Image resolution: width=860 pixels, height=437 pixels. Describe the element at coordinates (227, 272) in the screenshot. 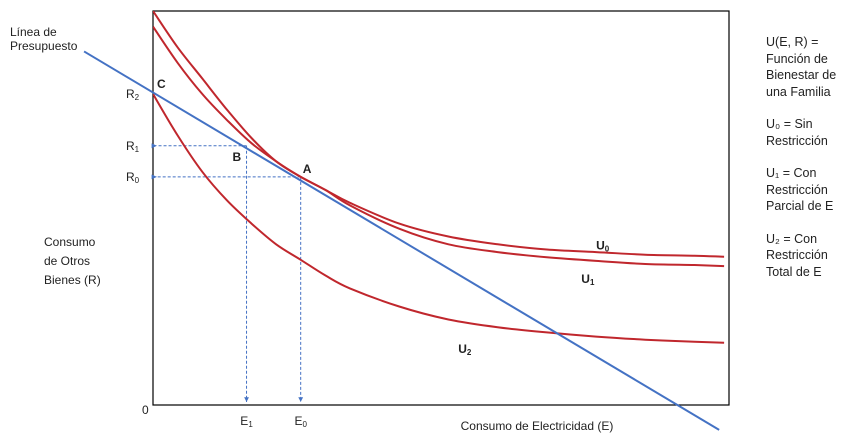

I see `guide-lines` at that location.